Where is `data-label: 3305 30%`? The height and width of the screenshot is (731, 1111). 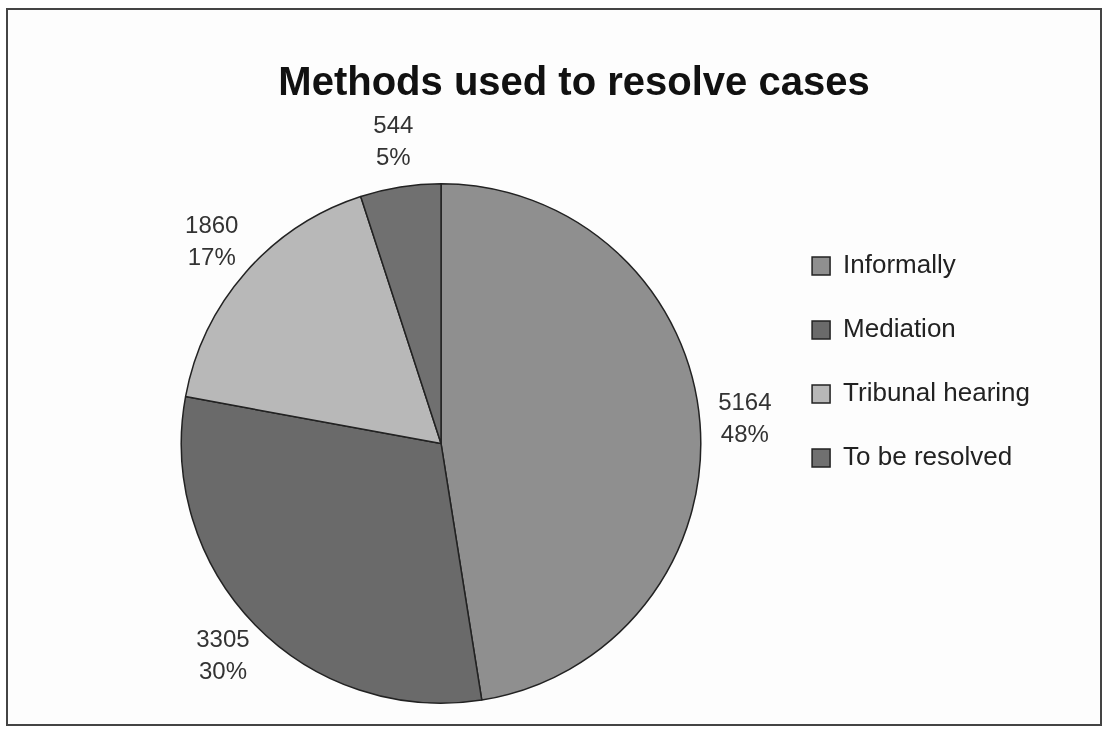 data-label: 3305 30% is located at coordinates (223, 654).